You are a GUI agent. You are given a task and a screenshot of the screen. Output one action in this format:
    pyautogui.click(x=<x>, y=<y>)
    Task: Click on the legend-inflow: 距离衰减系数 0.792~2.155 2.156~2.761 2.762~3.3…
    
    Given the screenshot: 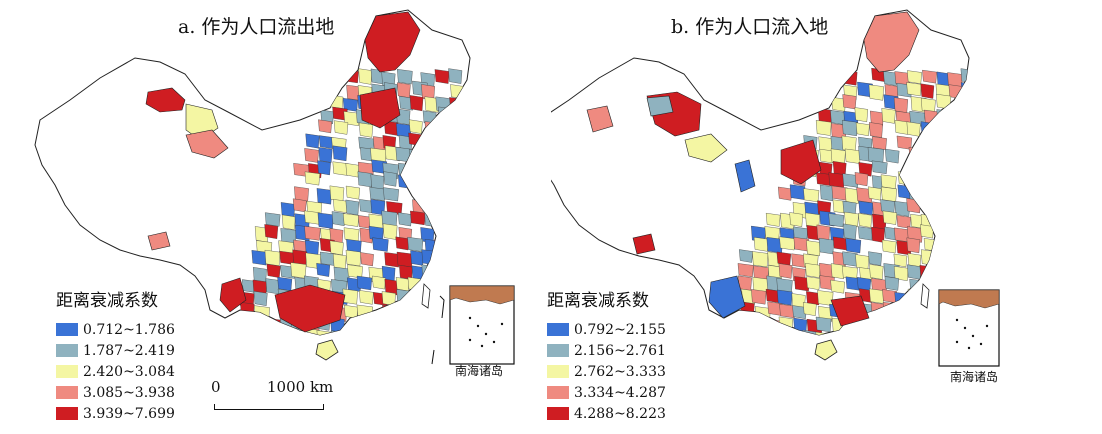 What is the action you would take?
    pyautogui.click(x=606, y=355)
    